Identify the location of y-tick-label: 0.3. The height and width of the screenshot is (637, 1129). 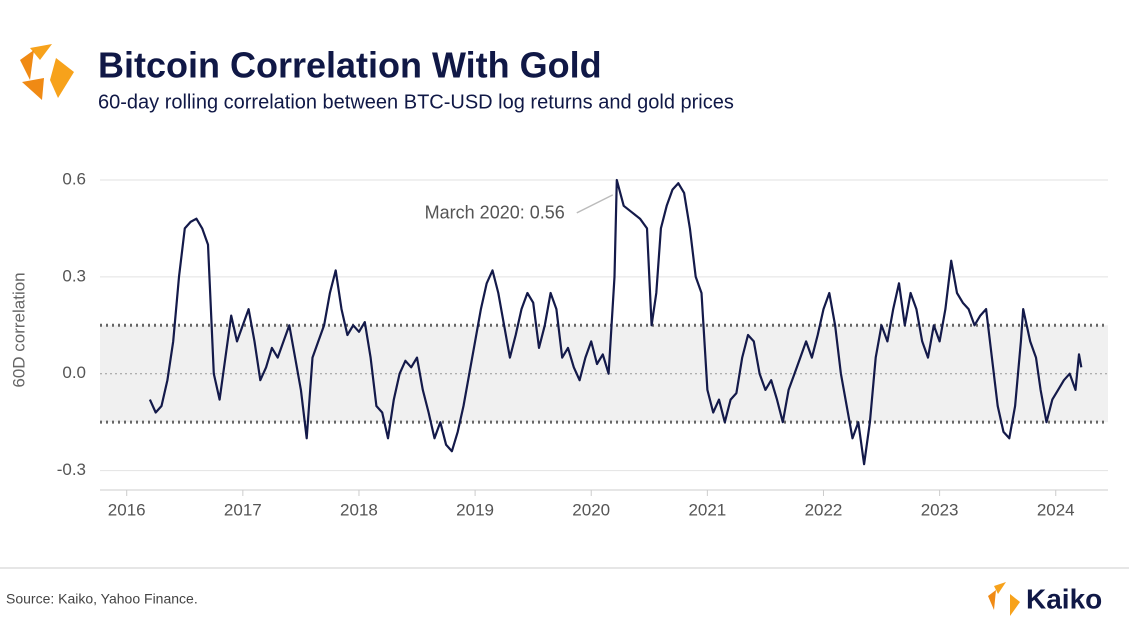
(74, 275).